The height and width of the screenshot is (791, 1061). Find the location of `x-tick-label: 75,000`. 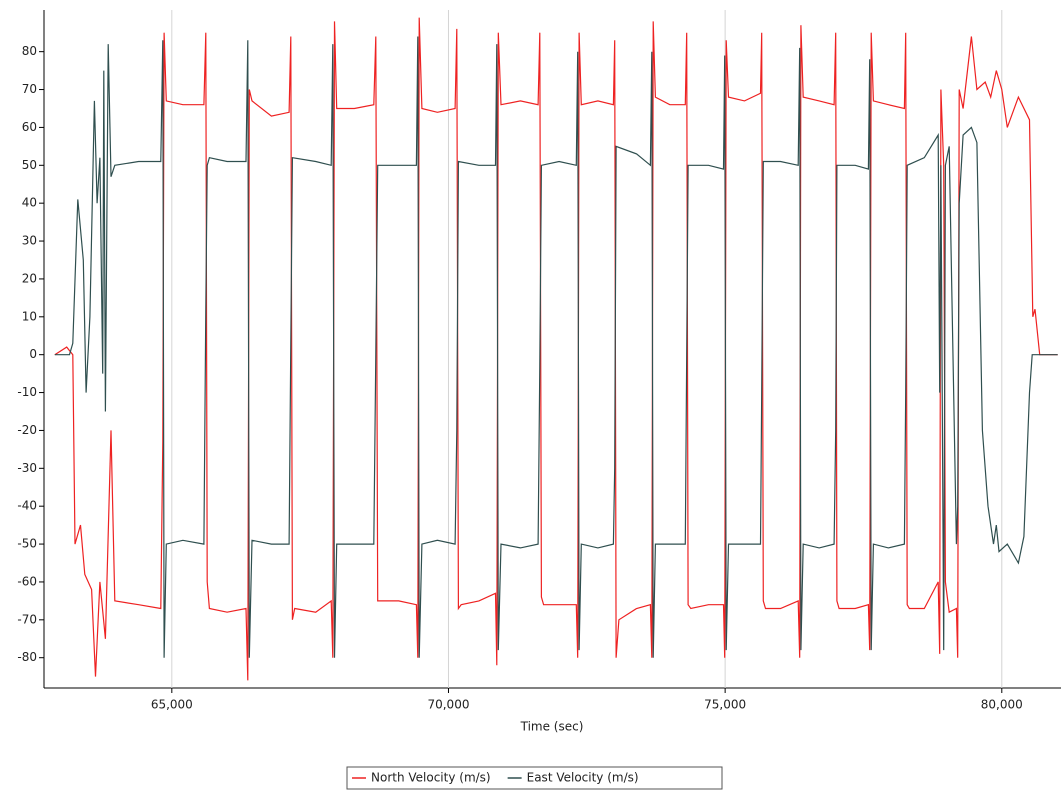

x-tick-label: 75,000 is located at coordinates (725, 705).